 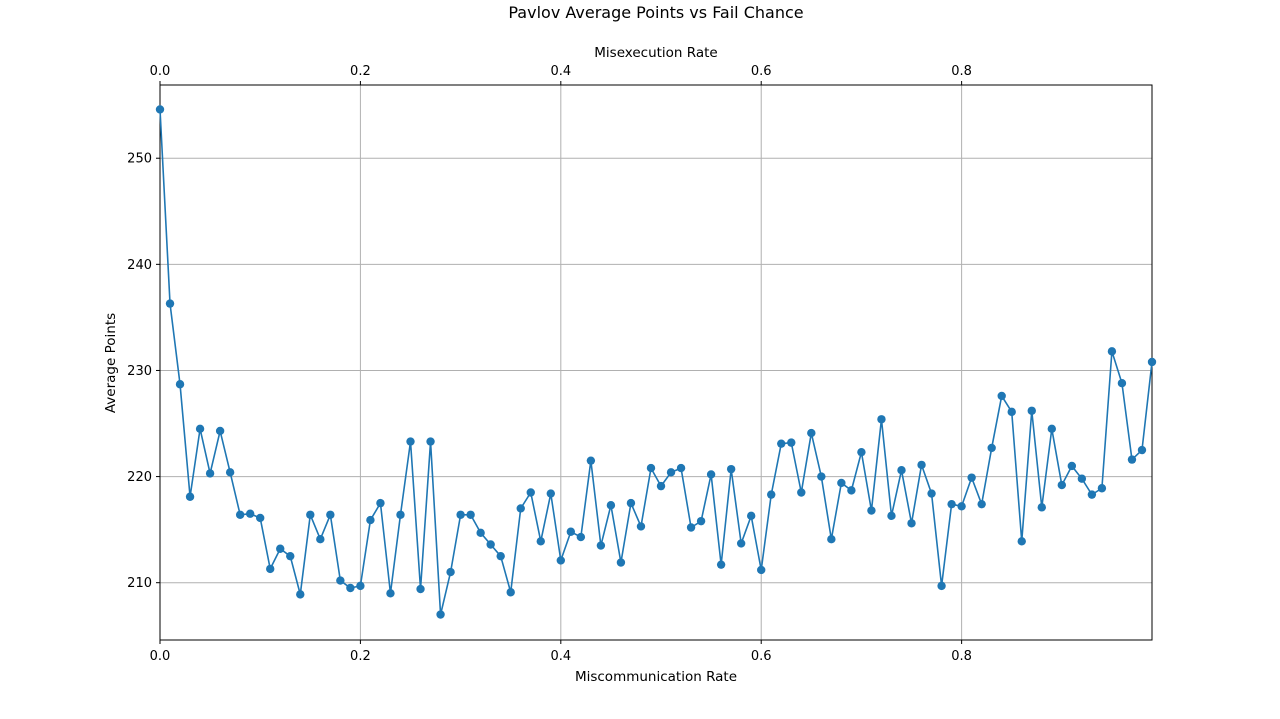 What do you see at coordinates (139, 371) in the screenshot?
I see `y-tick-label: 230` at bounding box center [139, 371].